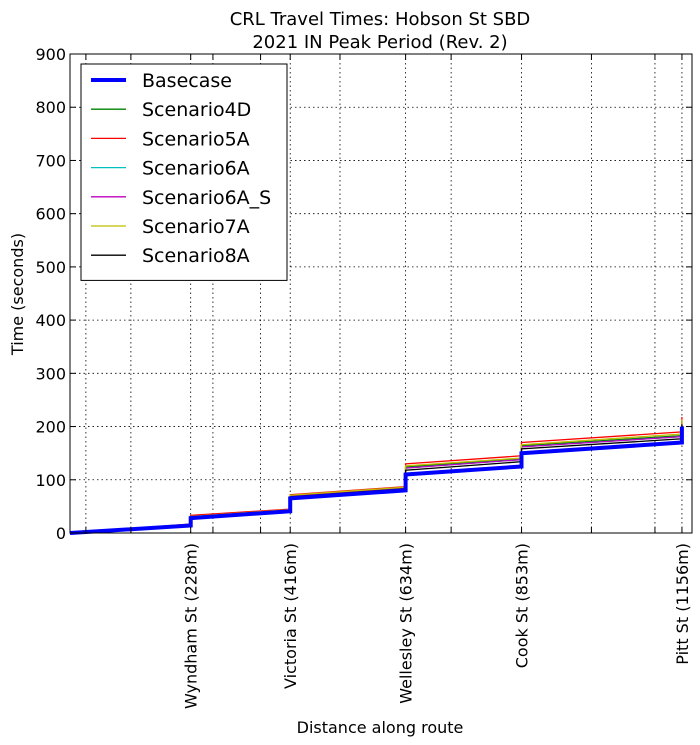 Image resolution: width=700 pixels, height=745 pixels. What do you see at coordinates (61, 533) in the screenshot?
I see `y-tick-label: 0` at bounding box center [61, 533].